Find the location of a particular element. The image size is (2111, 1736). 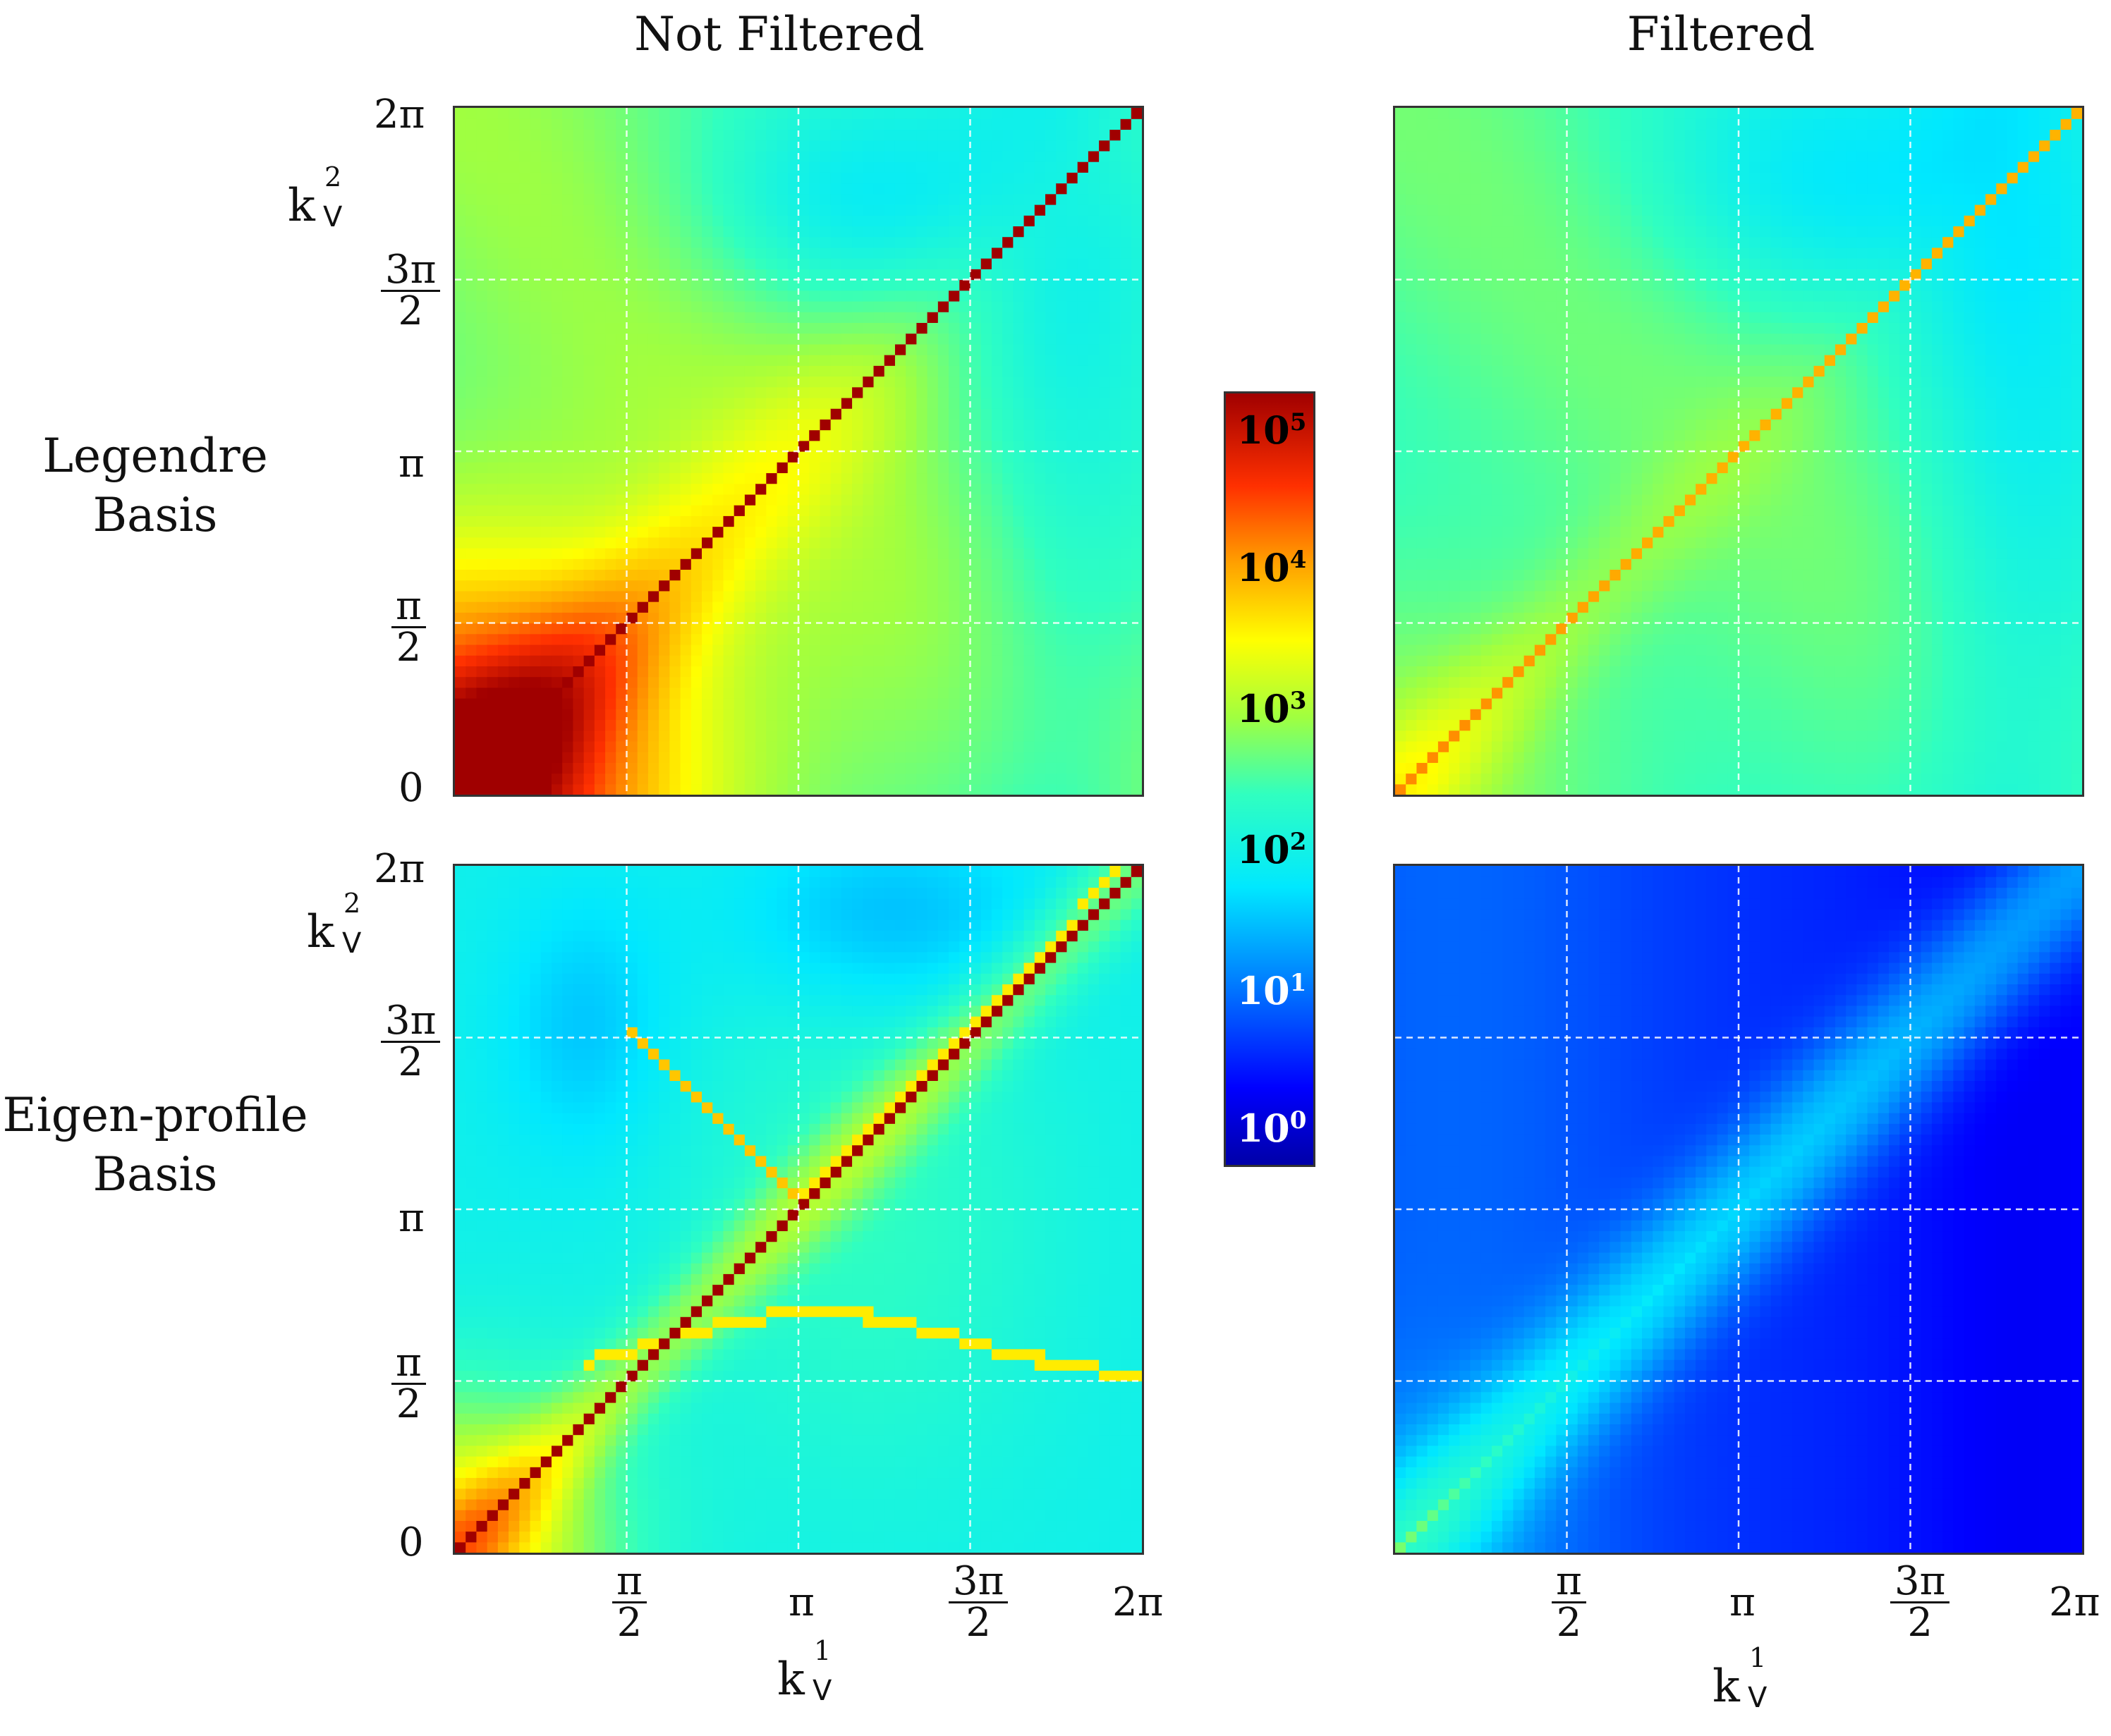

column-title-filtered: Filtered is located at coordinates (1721, 34).